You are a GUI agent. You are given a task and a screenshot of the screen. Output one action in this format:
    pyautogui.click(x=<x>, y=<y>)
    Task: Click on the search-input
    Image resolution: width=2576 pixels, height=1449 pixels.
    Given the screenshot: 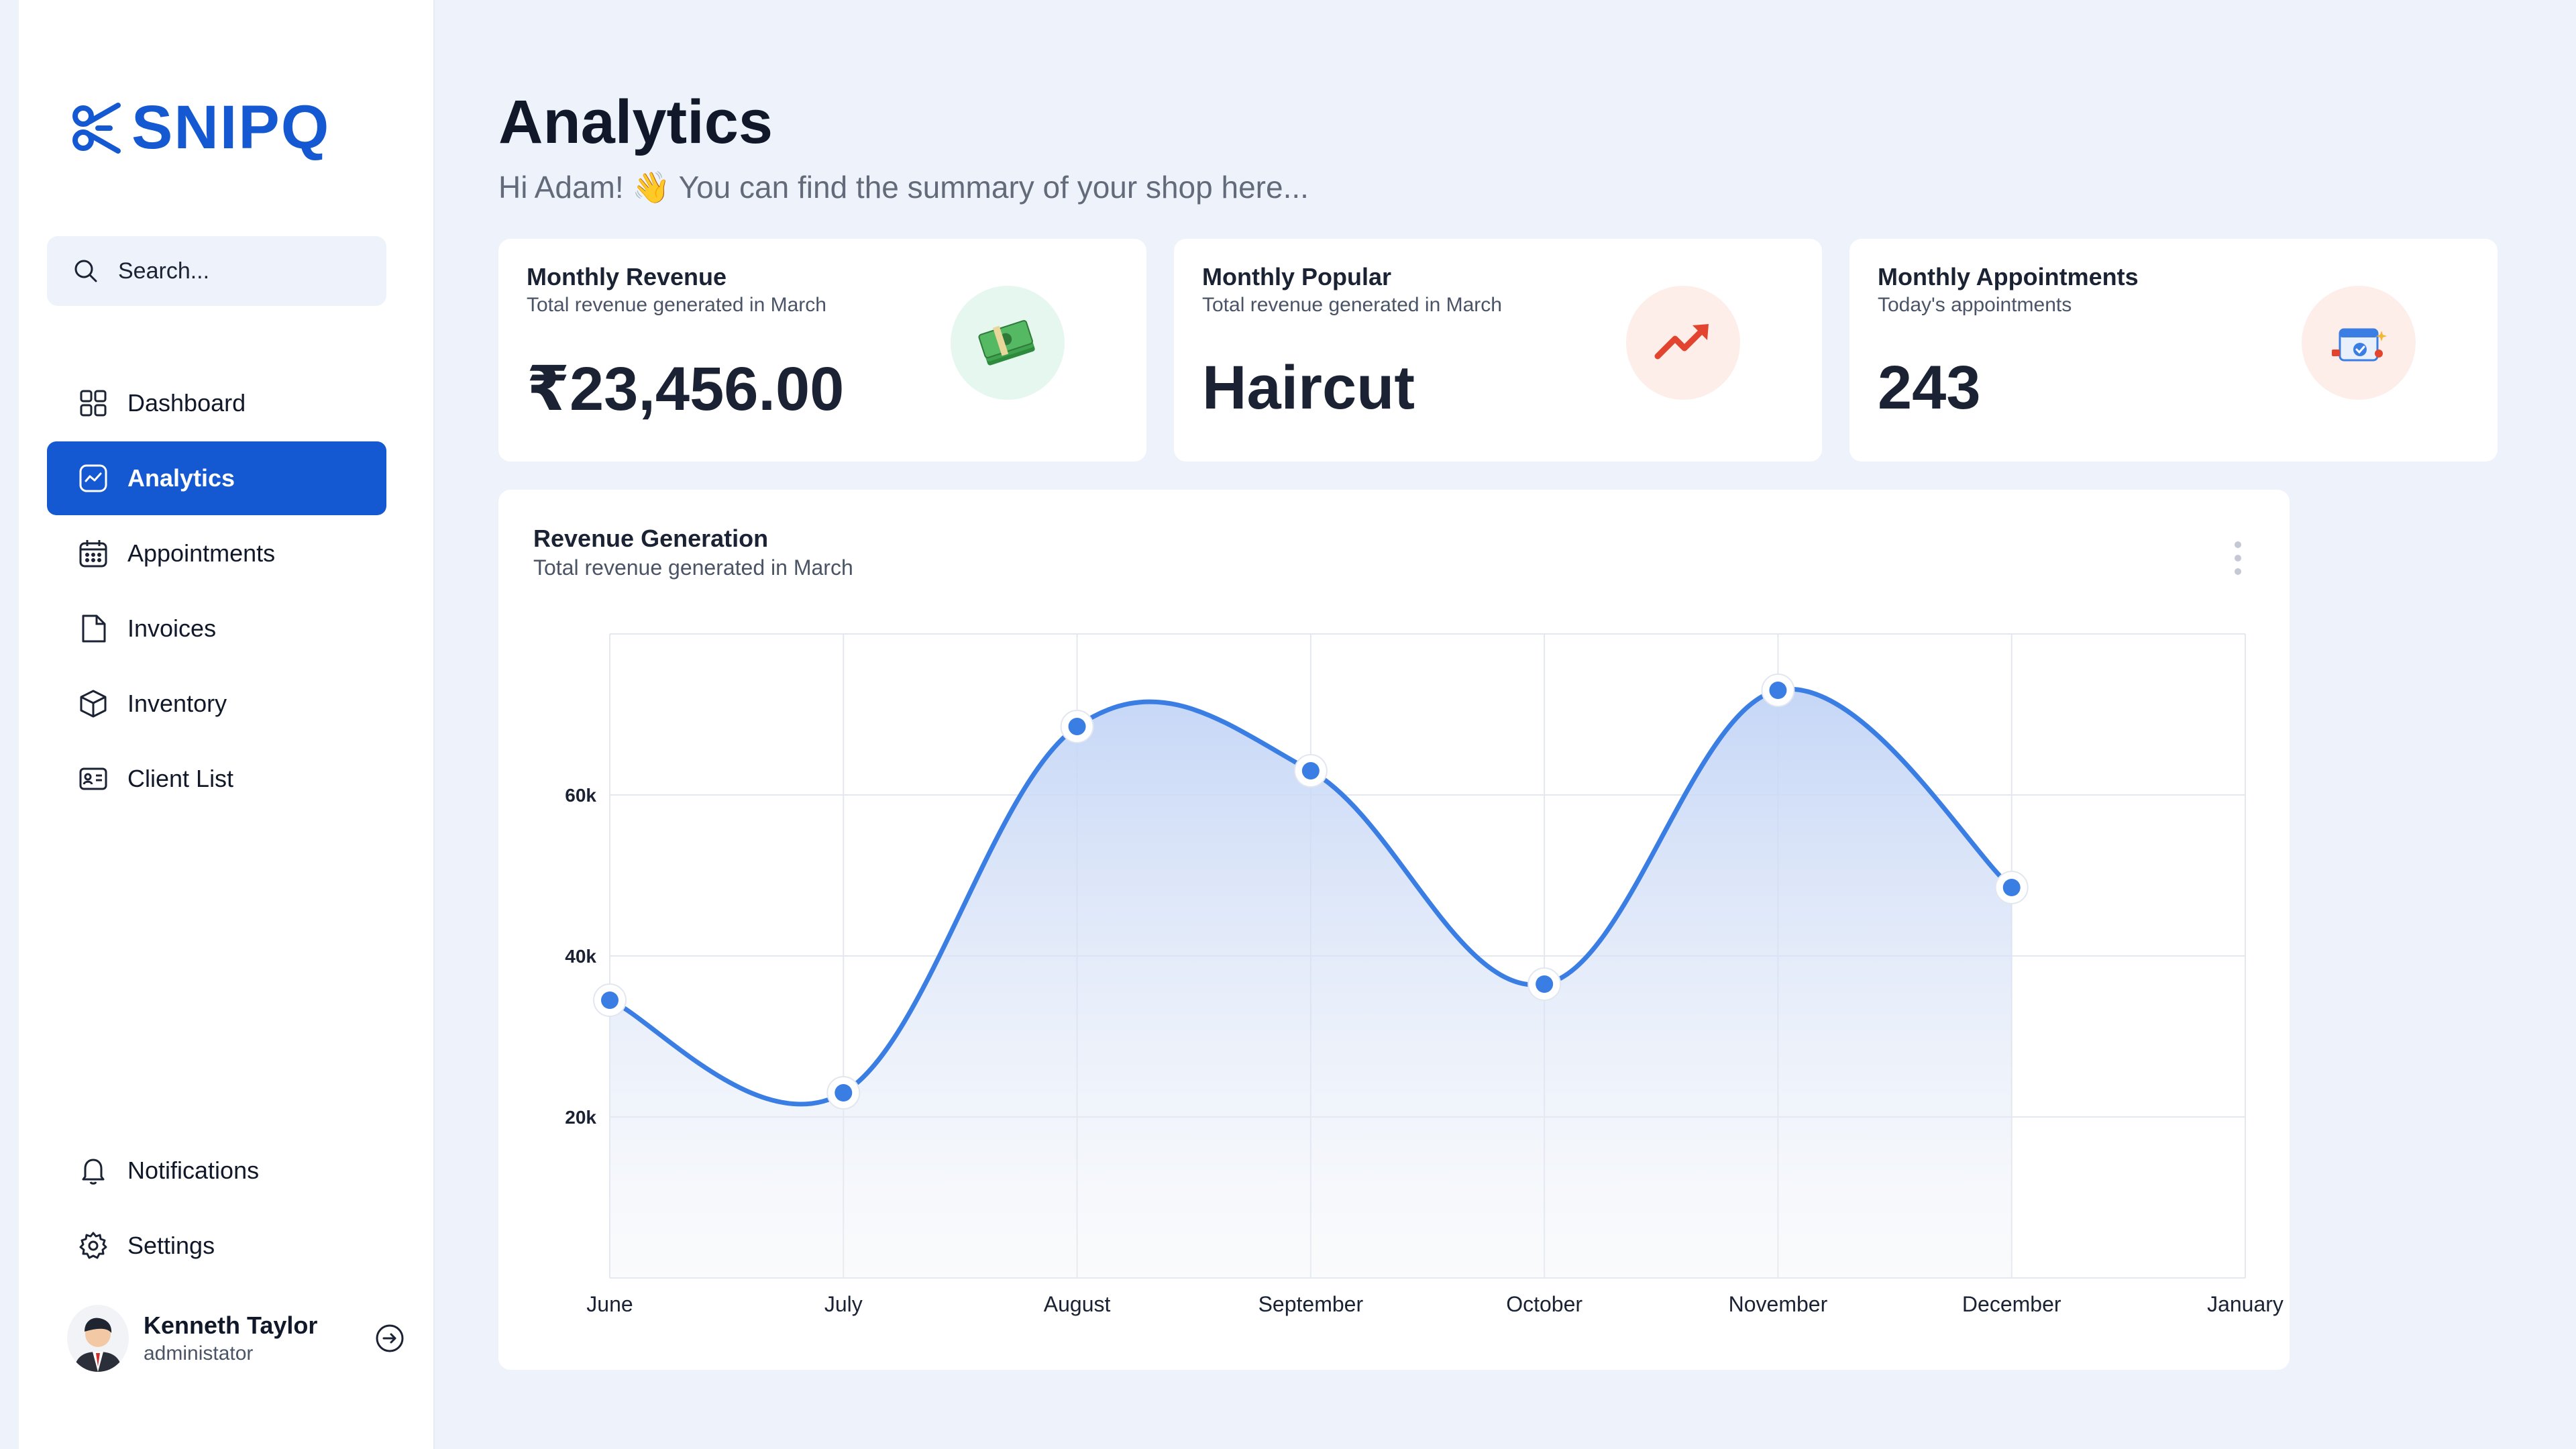 What is the action you would take?
    pyautogui.click(x=239, y=271)
    